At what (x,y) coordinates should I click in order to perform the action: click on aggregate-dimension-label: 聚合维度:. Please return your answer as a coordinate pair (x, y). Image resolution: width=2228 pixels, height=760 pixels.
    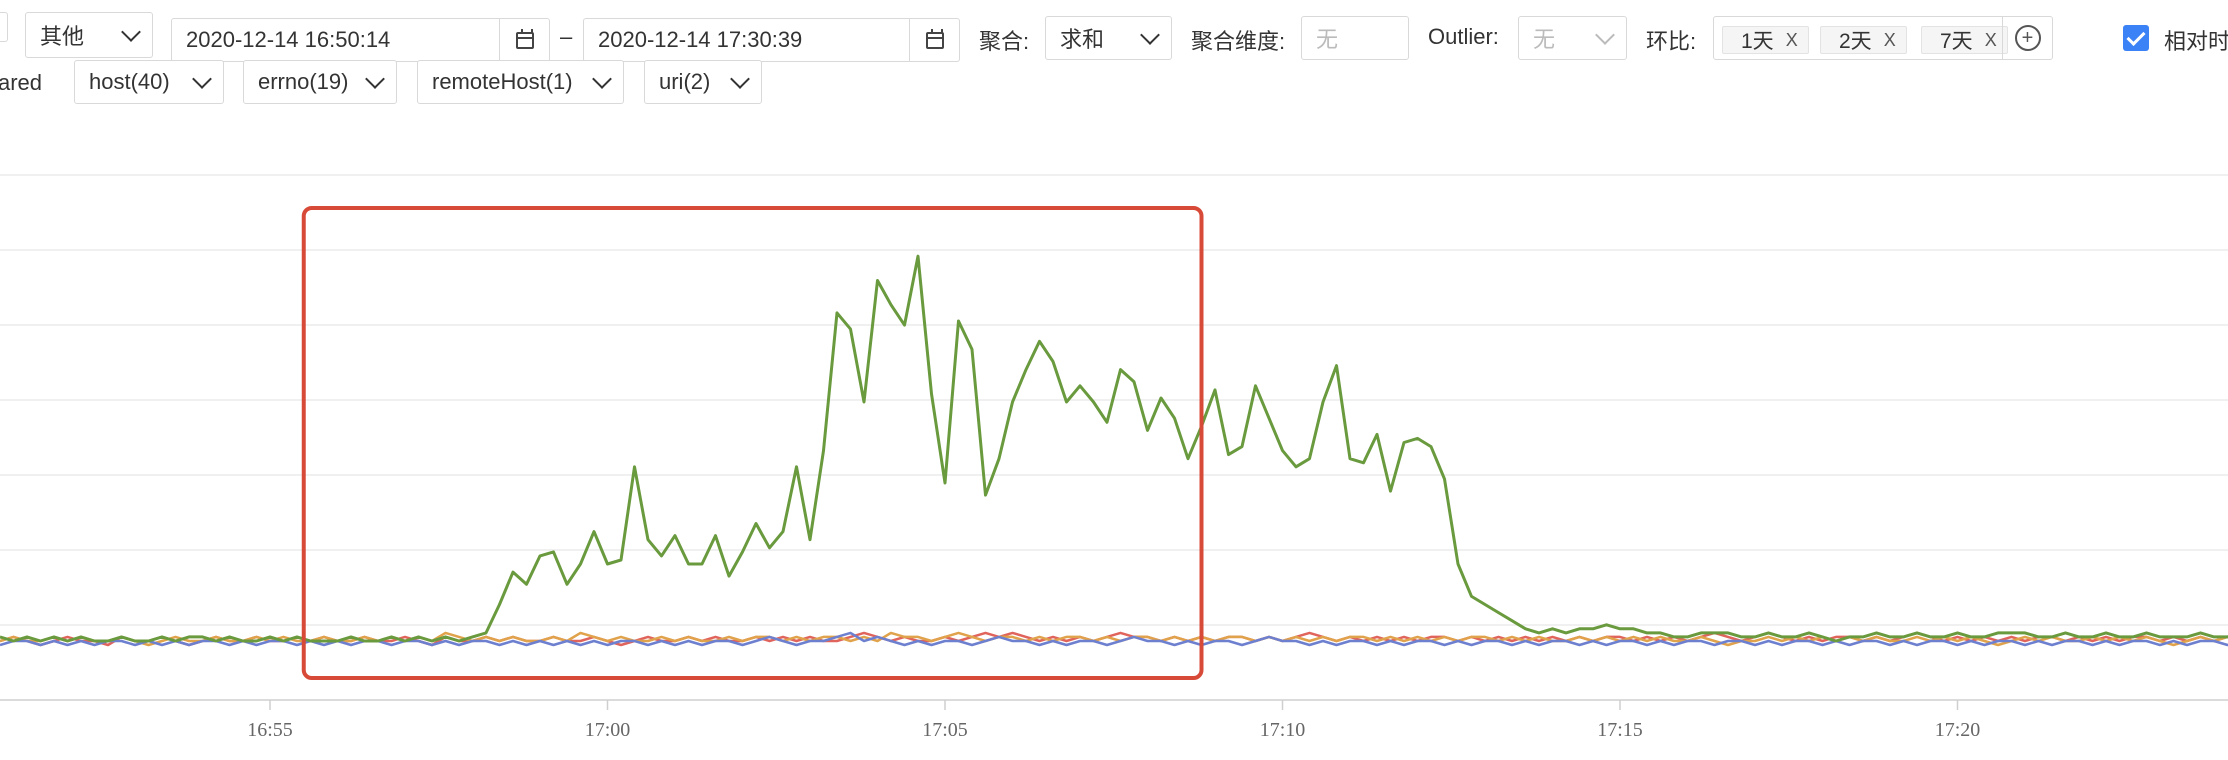
    Looking at the image, I should click on (1238, 41).